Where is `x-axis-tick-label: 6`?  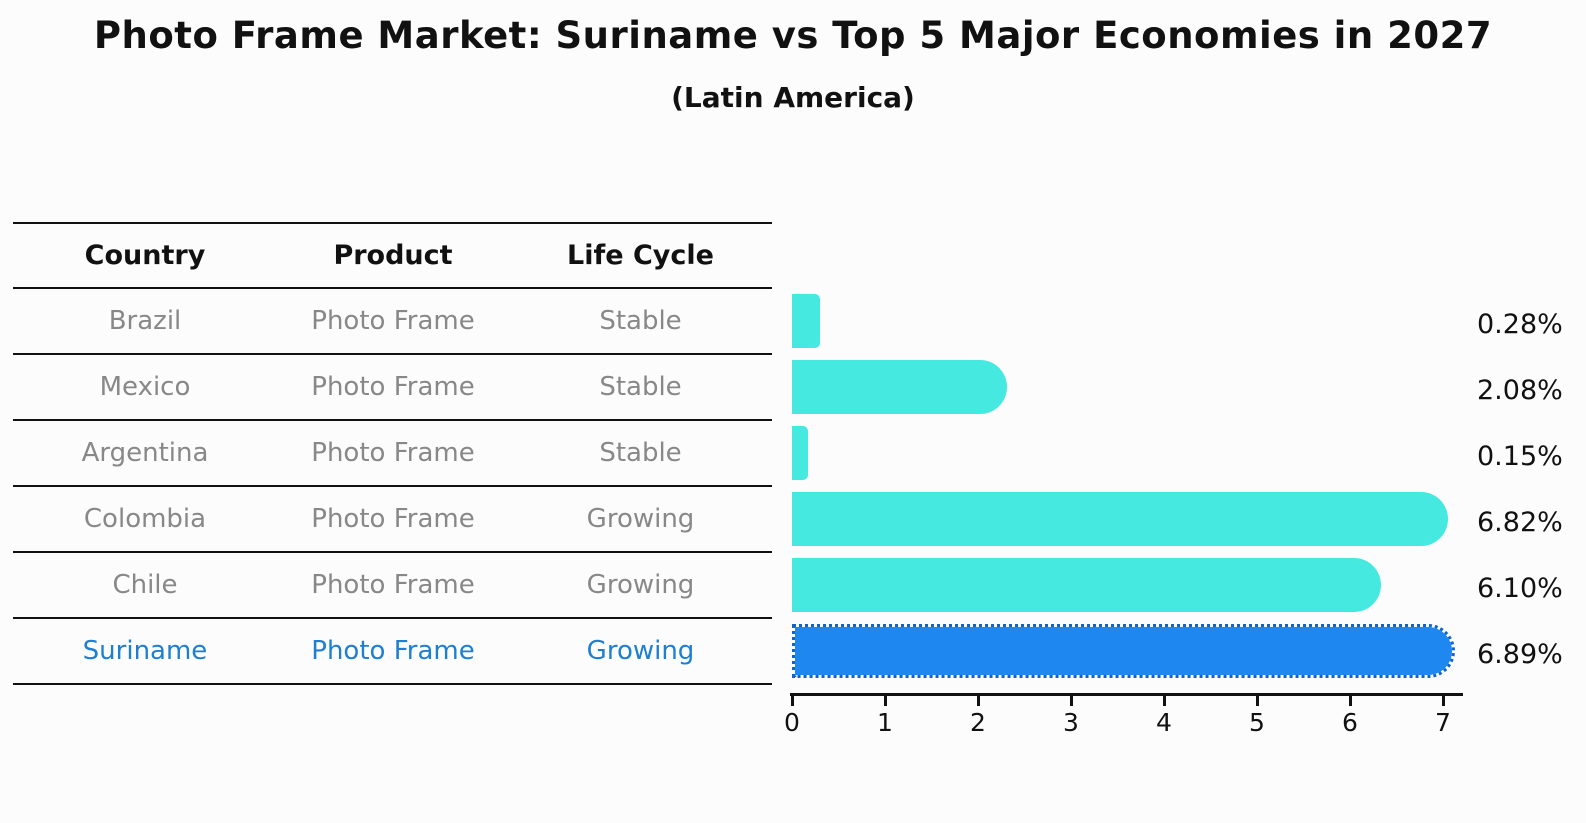
x-axis-tick-label: 6 is located at coordinates (1350, 722).